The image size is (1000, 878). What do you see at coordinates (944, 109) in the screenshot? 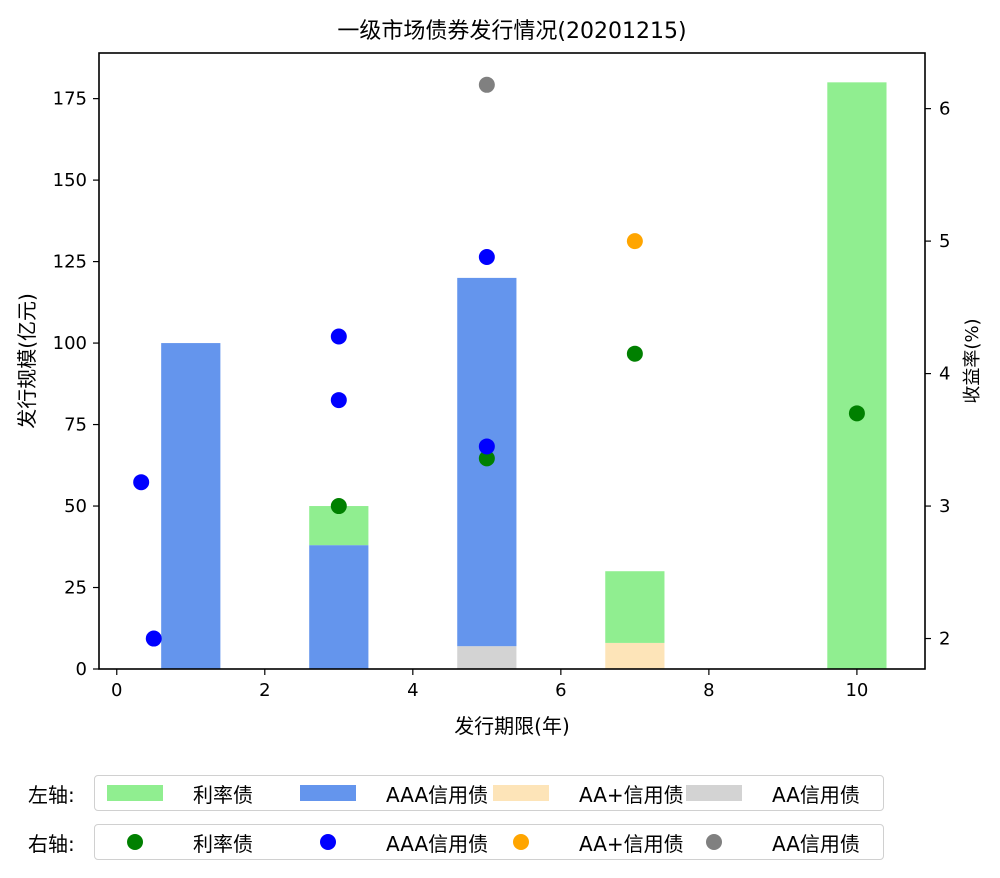
I see `y-tick-label: 6` at bounding box center [944, 109].